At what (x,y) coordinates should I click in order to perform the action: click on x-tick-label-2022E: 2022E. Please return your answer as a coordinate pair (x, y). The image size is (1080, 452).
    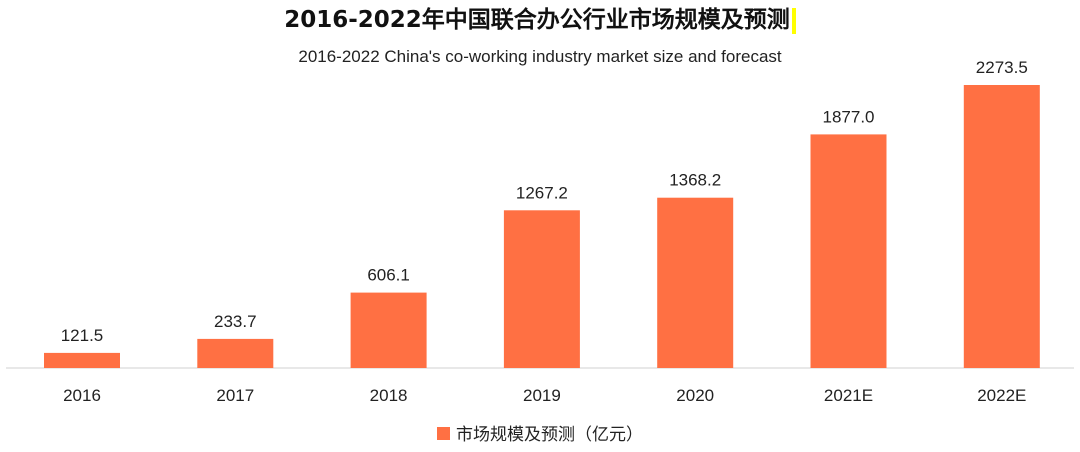
    Looking at the image, I should click on (1001, 395).